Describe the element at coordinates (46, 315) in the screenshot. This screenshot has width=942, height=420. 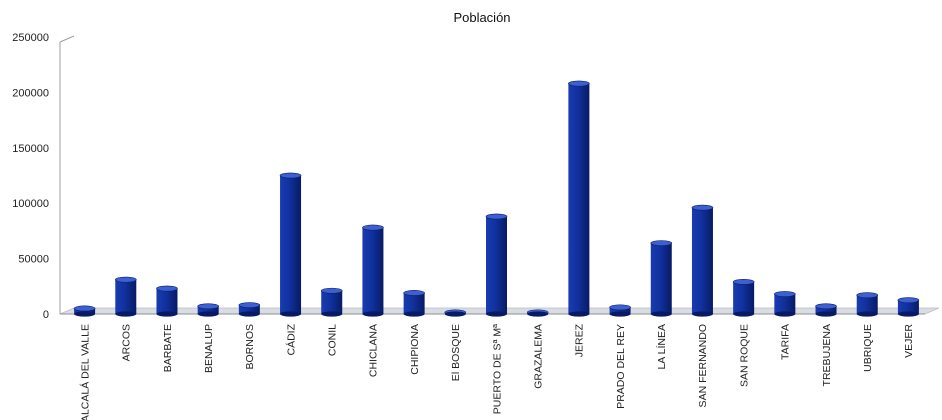
I see `y-tick-label: 0` at that location.